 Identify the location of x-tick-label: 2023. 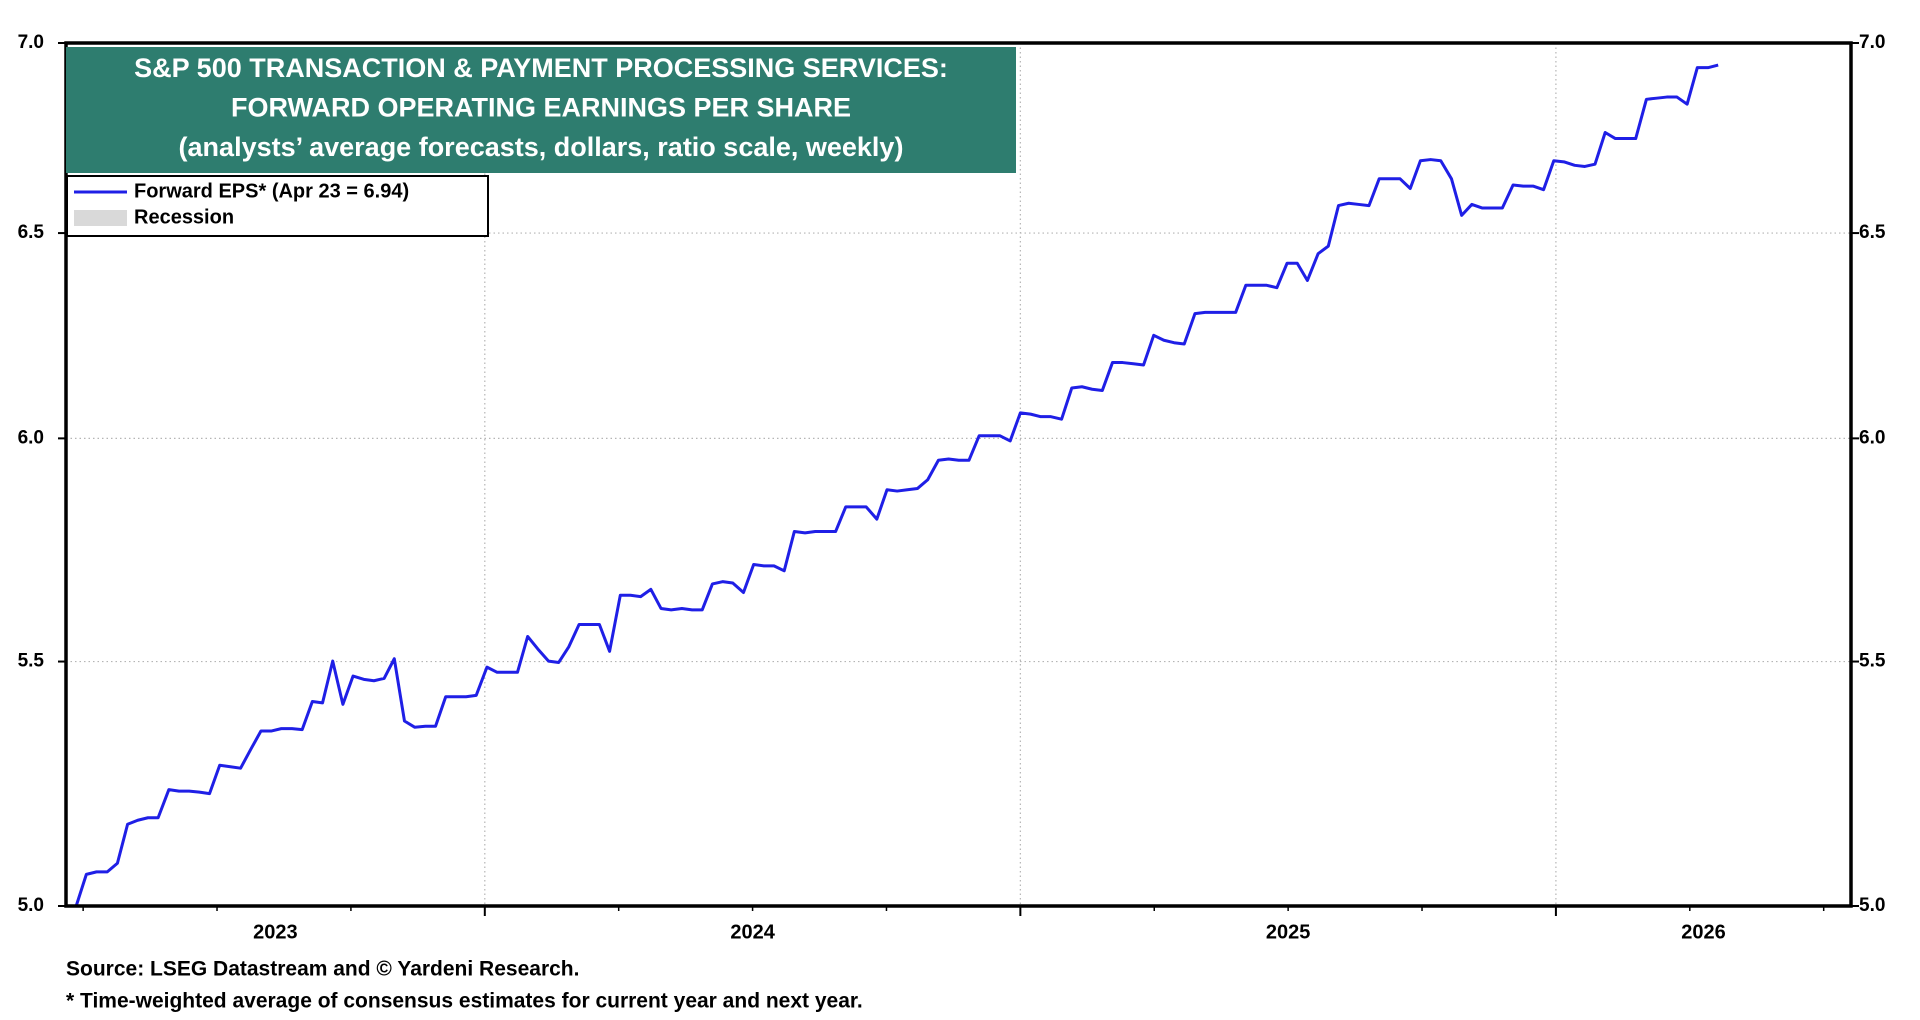
(275, 932).